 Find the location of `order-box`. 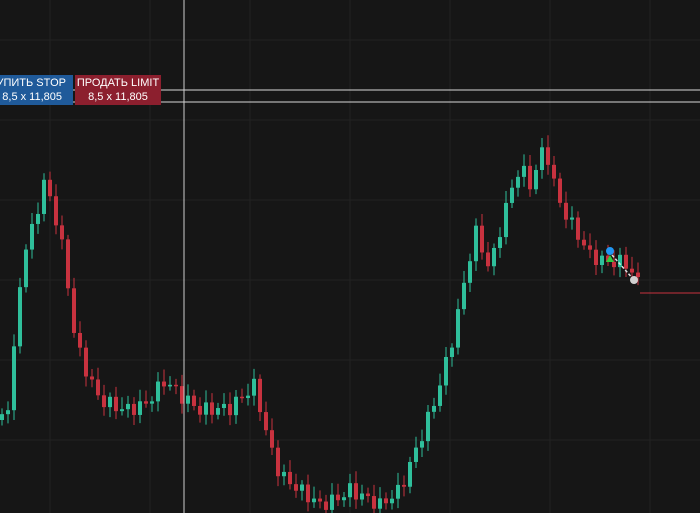

order-box is located at coordinates (118, 90).